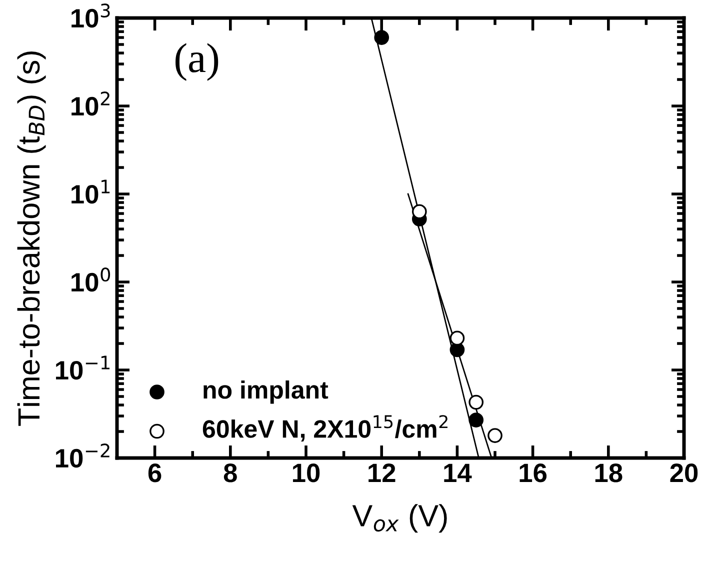  Describe the element at coordinates (325, 428) in the screenshot. I see `legend-label: 60keV N, 2X10$^{15}$/cm$^{2}$` at that location.